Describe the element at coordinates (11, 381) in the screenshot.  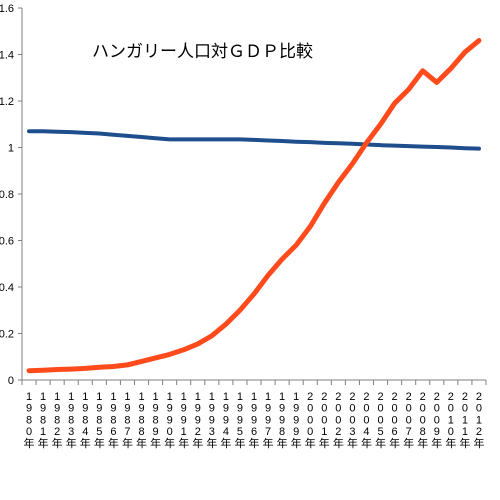
I see `y-tick-label: 0` at that location.